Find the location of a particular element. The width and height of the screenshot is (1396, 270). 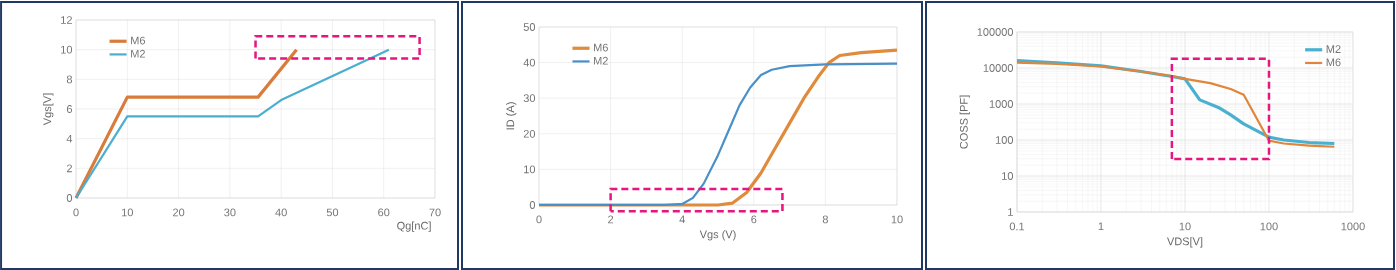

x-tick-label: 1000 is located at coordinates (1353, 226).